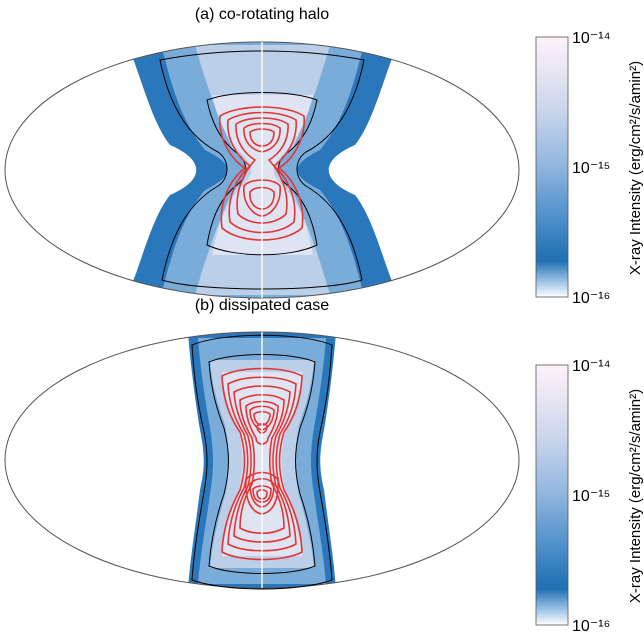 The width and height of the screenshot is (644, 633). I want to click on panel-a-title: (a) co-rotating halo, so click(262, 14).